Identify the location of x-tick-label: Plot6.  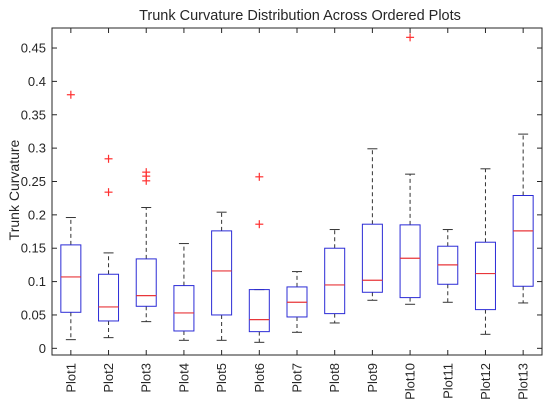
(259, 378).